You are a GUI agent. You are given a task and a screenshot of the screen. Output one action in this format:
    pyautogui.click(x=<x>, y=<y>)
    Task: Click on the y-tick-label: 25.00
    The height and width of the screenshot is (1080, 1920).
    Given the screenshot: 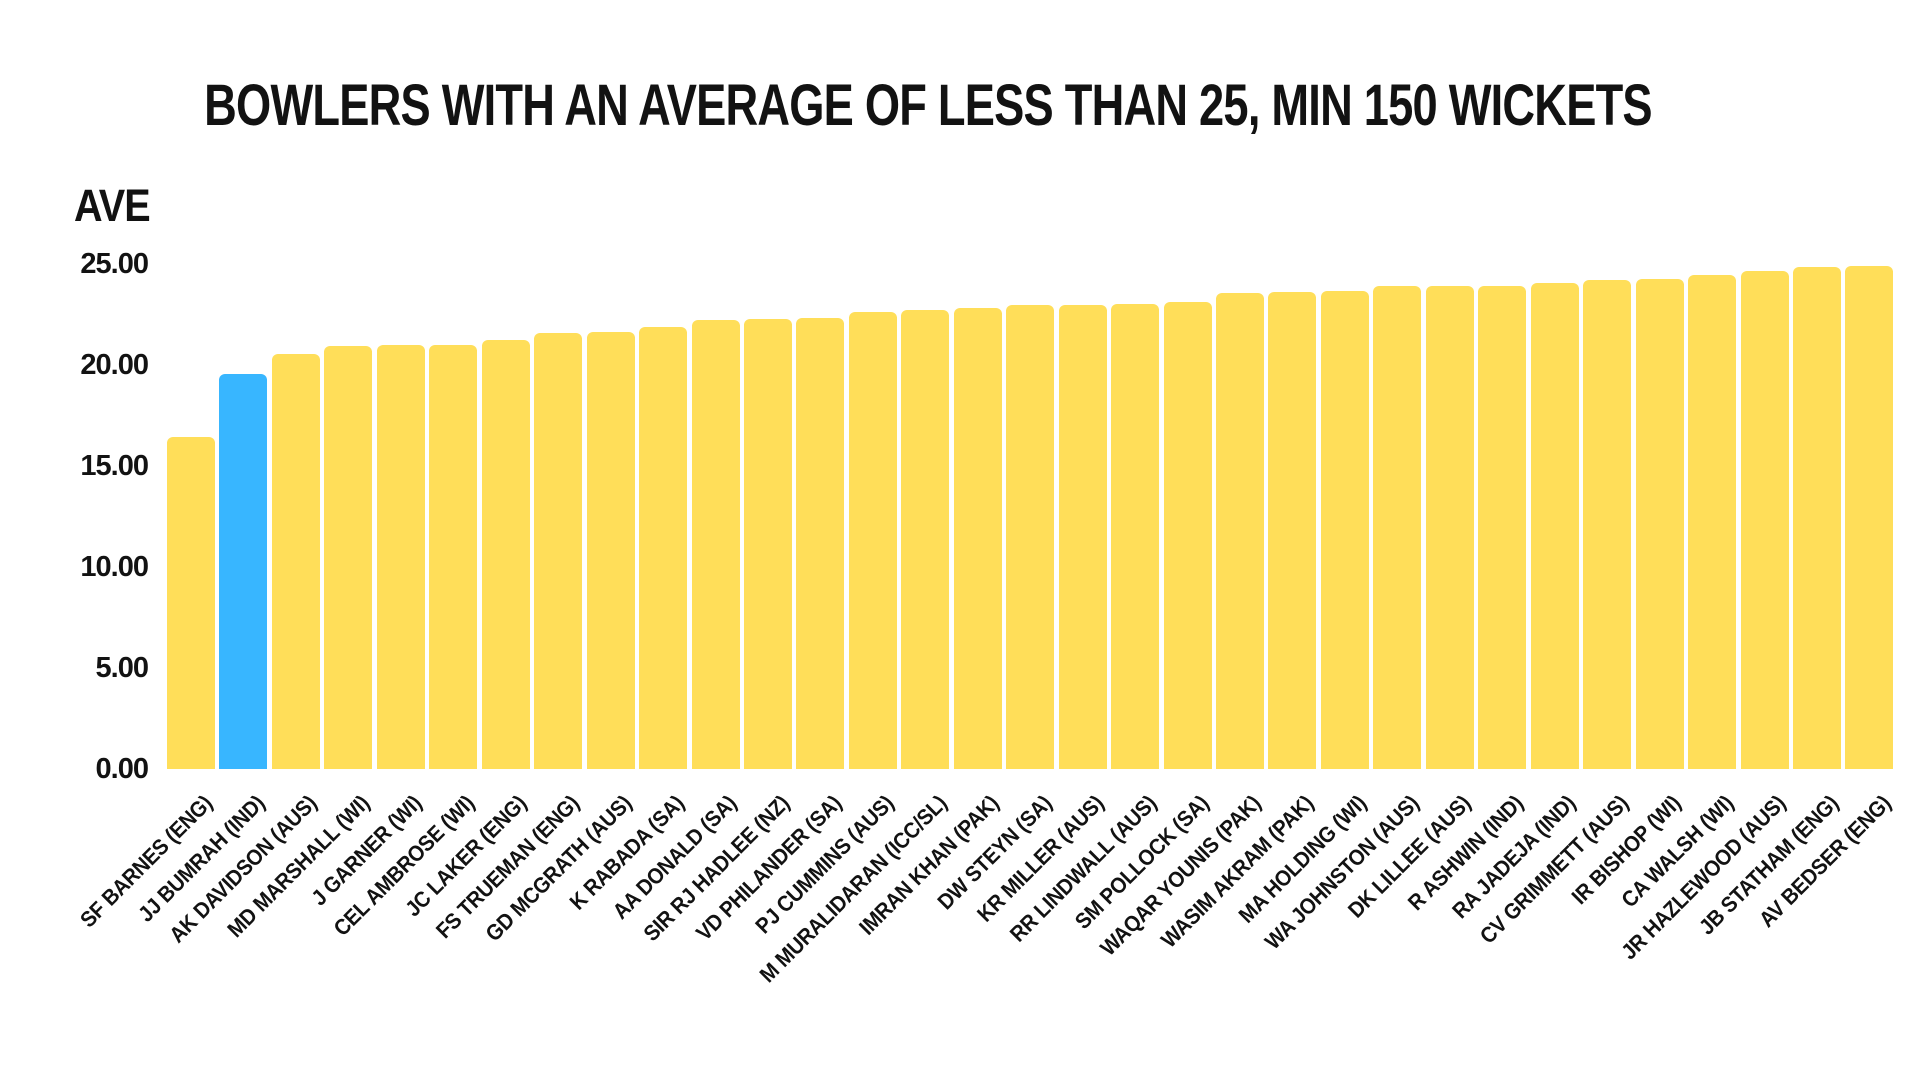 What is the action you would take?
    pyautogui.click(x=114, y=264)
    